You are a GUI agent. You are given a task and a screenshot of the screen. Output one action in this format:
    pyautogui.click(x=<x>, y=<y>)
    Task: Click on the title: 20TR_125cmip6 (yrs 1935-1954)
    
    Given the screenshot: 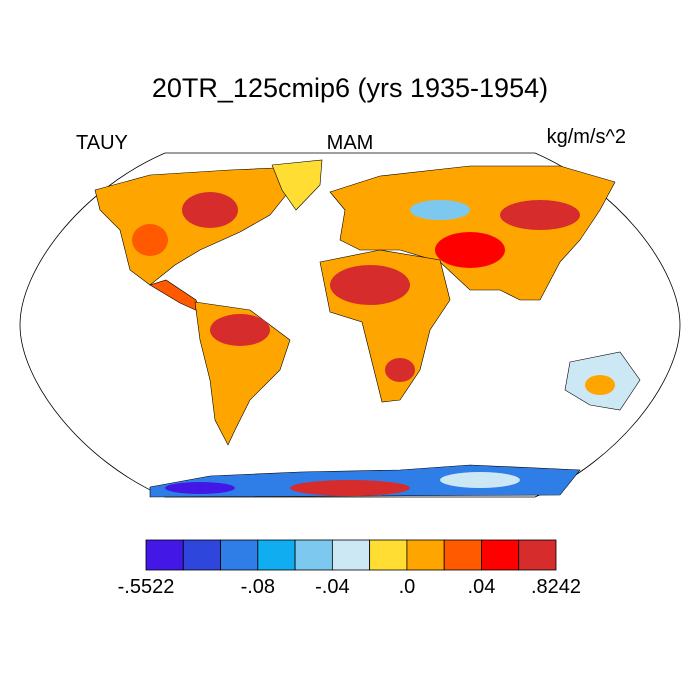 What is the action you would take?
    pyautogui.click(x=350, y=88)
    